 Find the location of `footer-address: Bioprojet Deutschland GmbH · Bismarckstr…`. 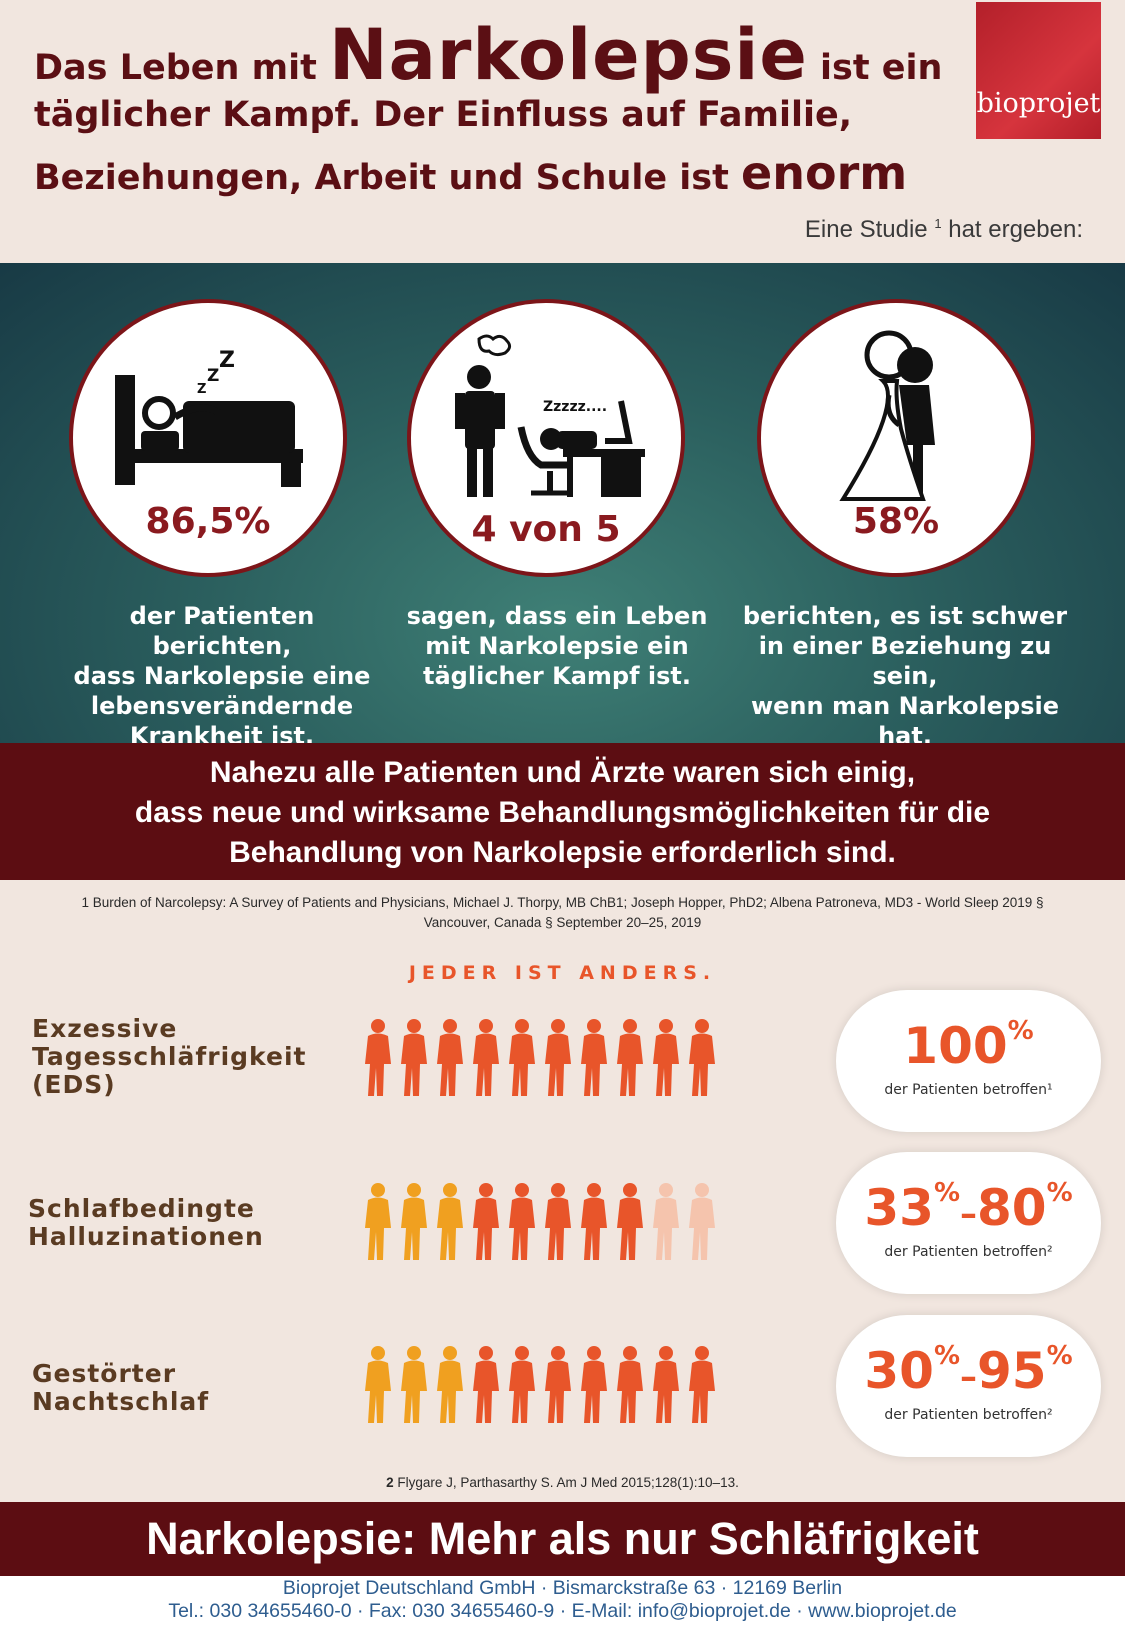

footer-address: Bioprojet Deutschland GmbH · Bismarckstr… is located at coordinates (562, 1588).